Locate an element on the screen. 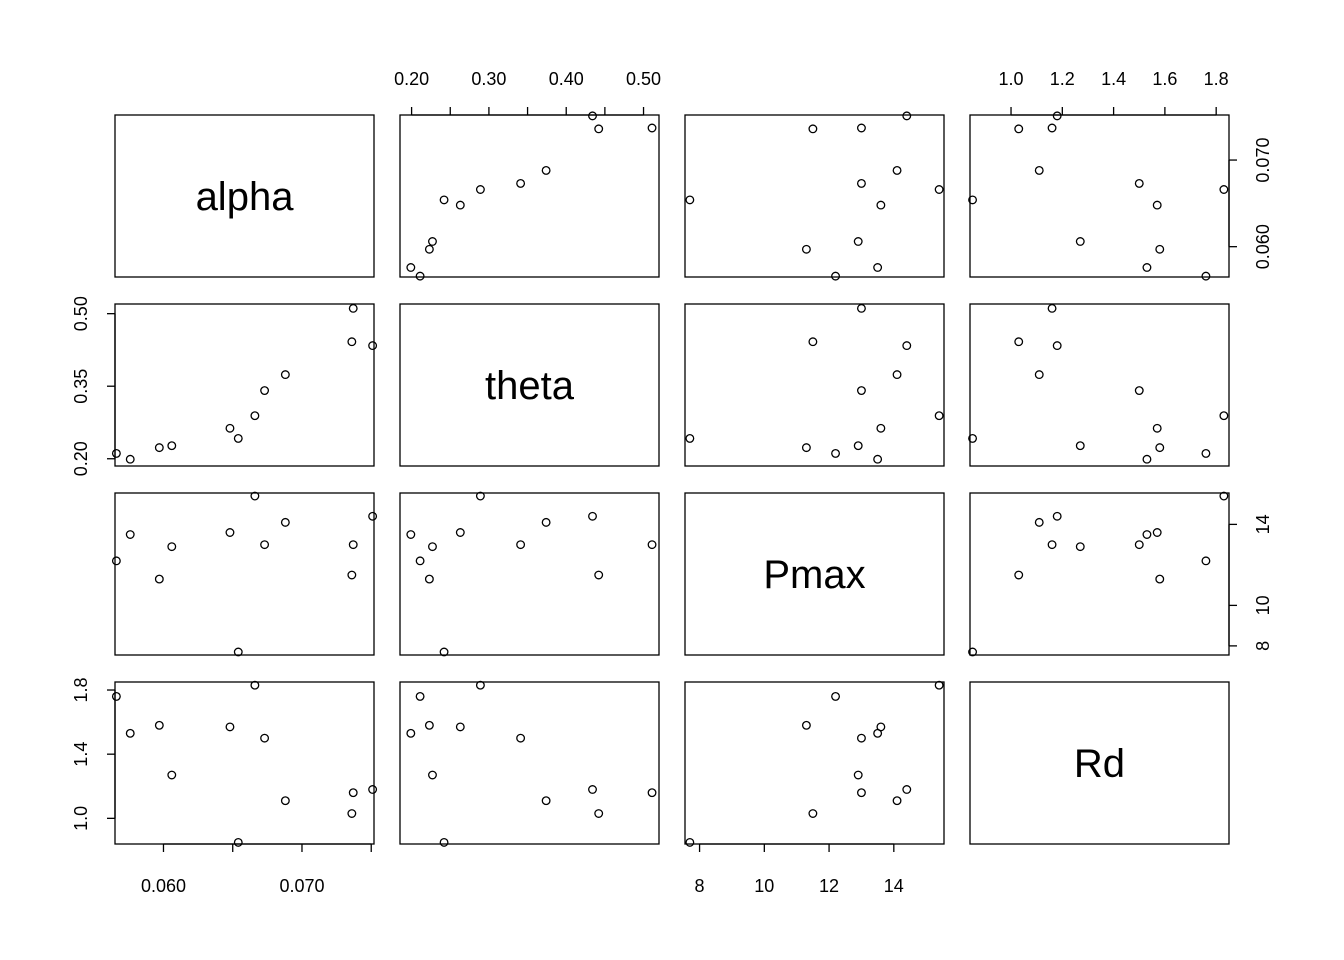  panel-box-Pmax-alpha is located at coordinates (244, 574).